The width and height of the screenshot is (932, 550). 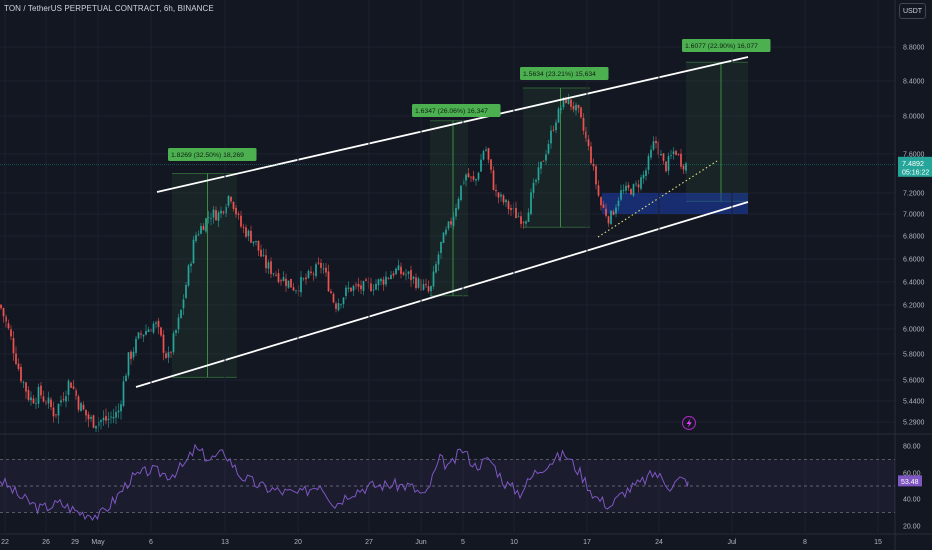 What do you see at coordinates (910, 482) in the screenshot?
I see `rsi-value: 53.48` at bounding box center [910, 482].